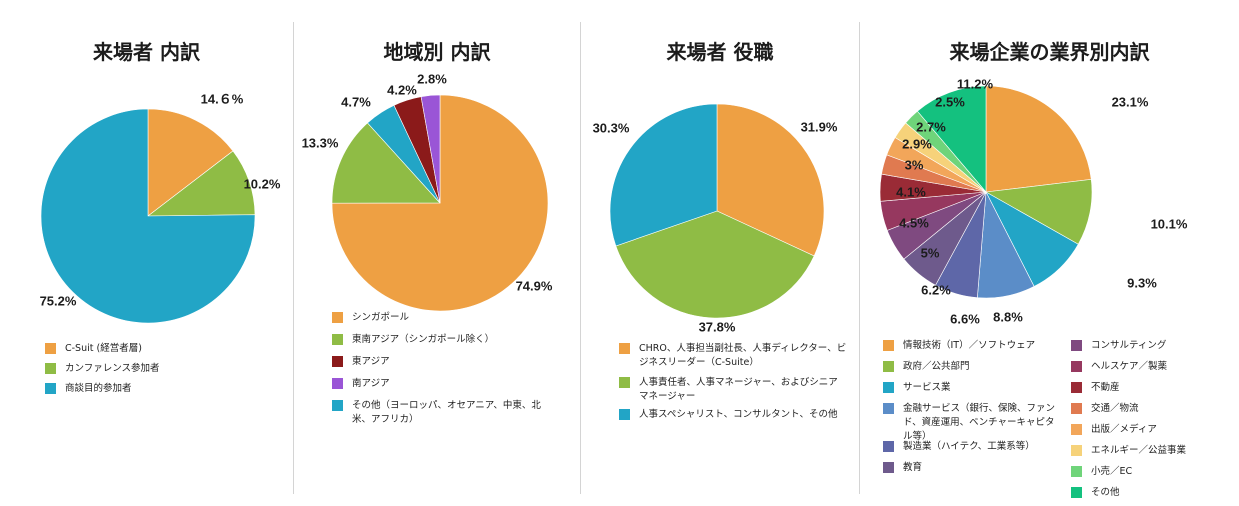  I want to click on legend-label: コンサルティング, so click(1129, 345).